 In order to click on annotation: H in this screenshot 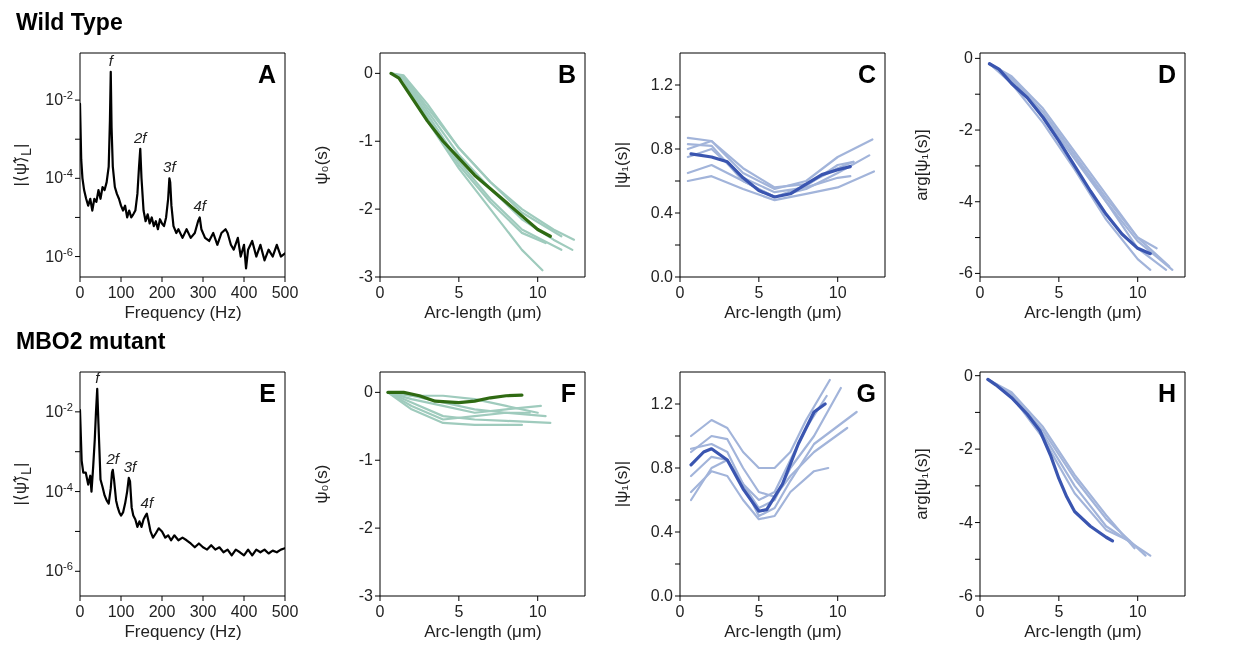, I will do `click(1166, 393)`.